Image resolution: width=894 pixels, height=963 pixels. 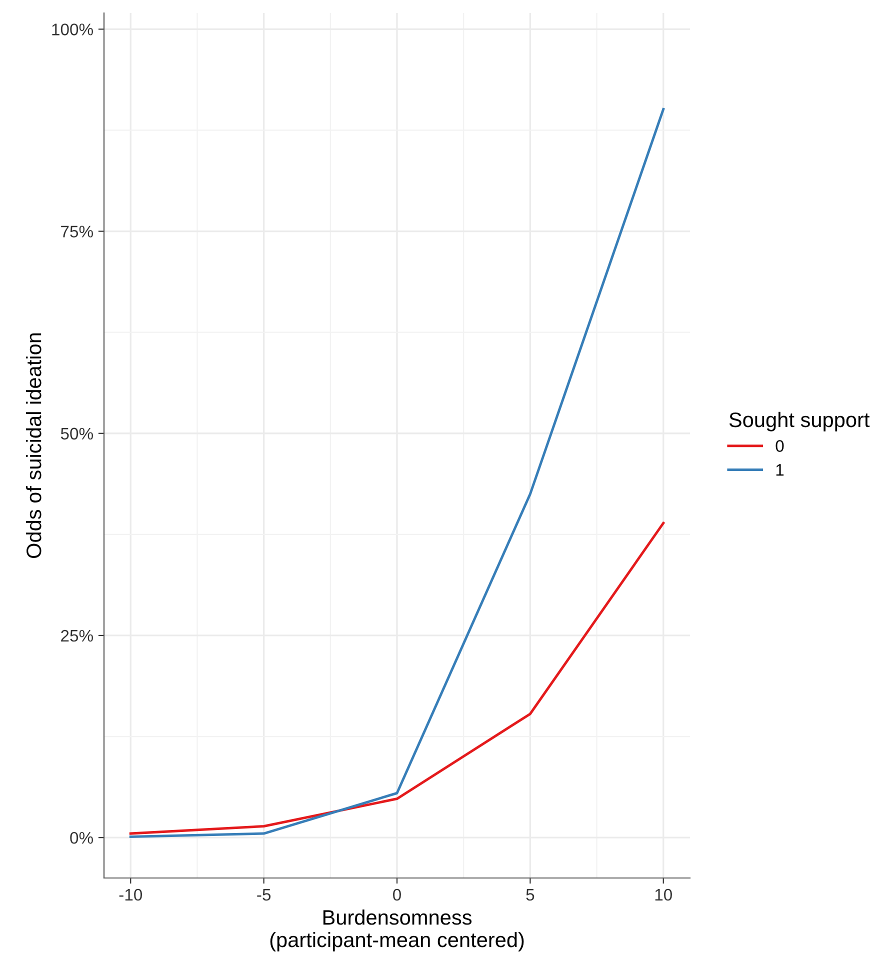 I want to click on x-tick-label: -10, so click(x=130, y=894).